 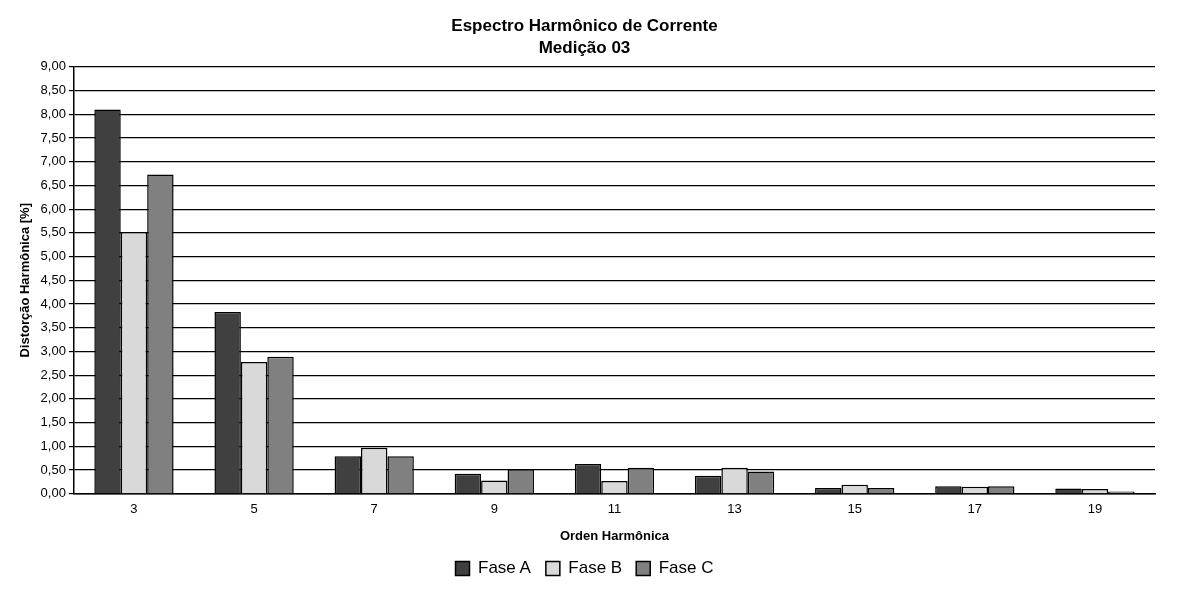 I want to click on y-tick-label: 4,00, so click(x=53, y=303).